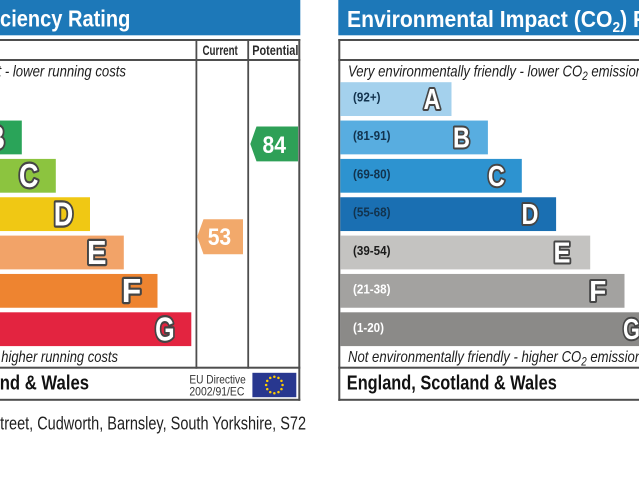 The width and height of the screenshot is (639, 480). Describe the element at coordinates (216, 391) in the screenshot. I see `svg-text: 2002/91/EC` at that location.